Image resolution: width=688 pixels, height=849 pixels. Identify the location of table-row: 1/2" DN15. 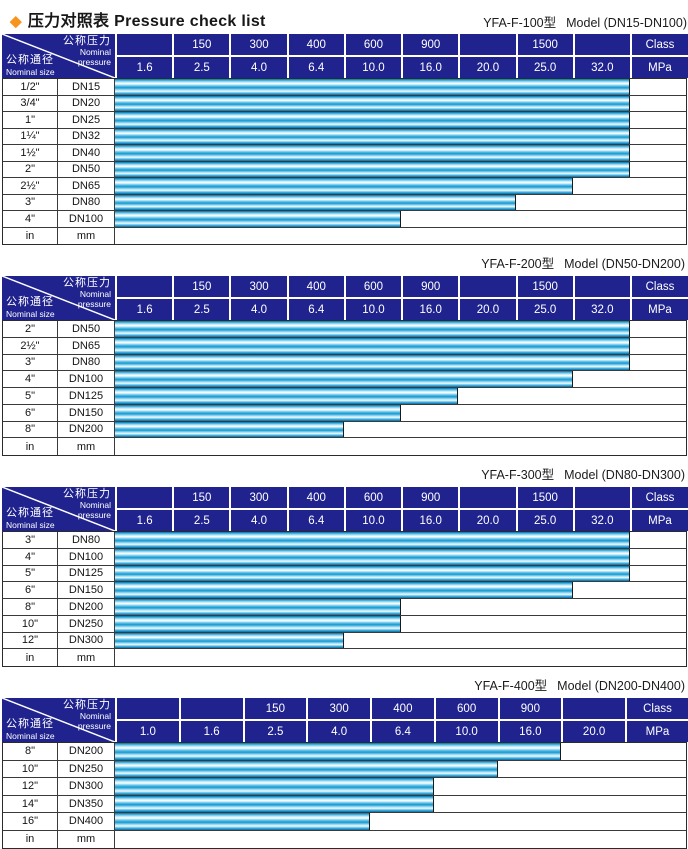
(344, 87).